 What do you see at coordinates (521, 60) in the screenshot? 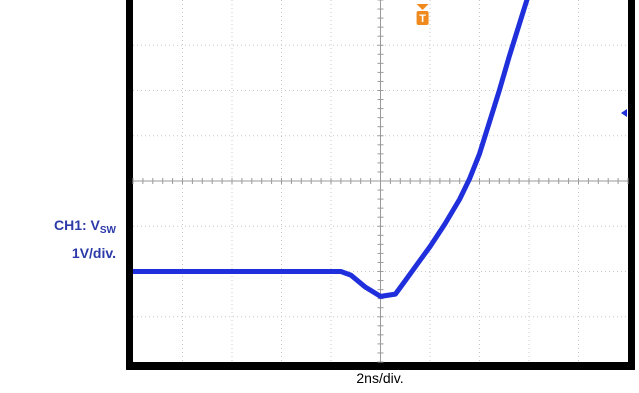
I see `markers: T` at bounding box center [521, 60].